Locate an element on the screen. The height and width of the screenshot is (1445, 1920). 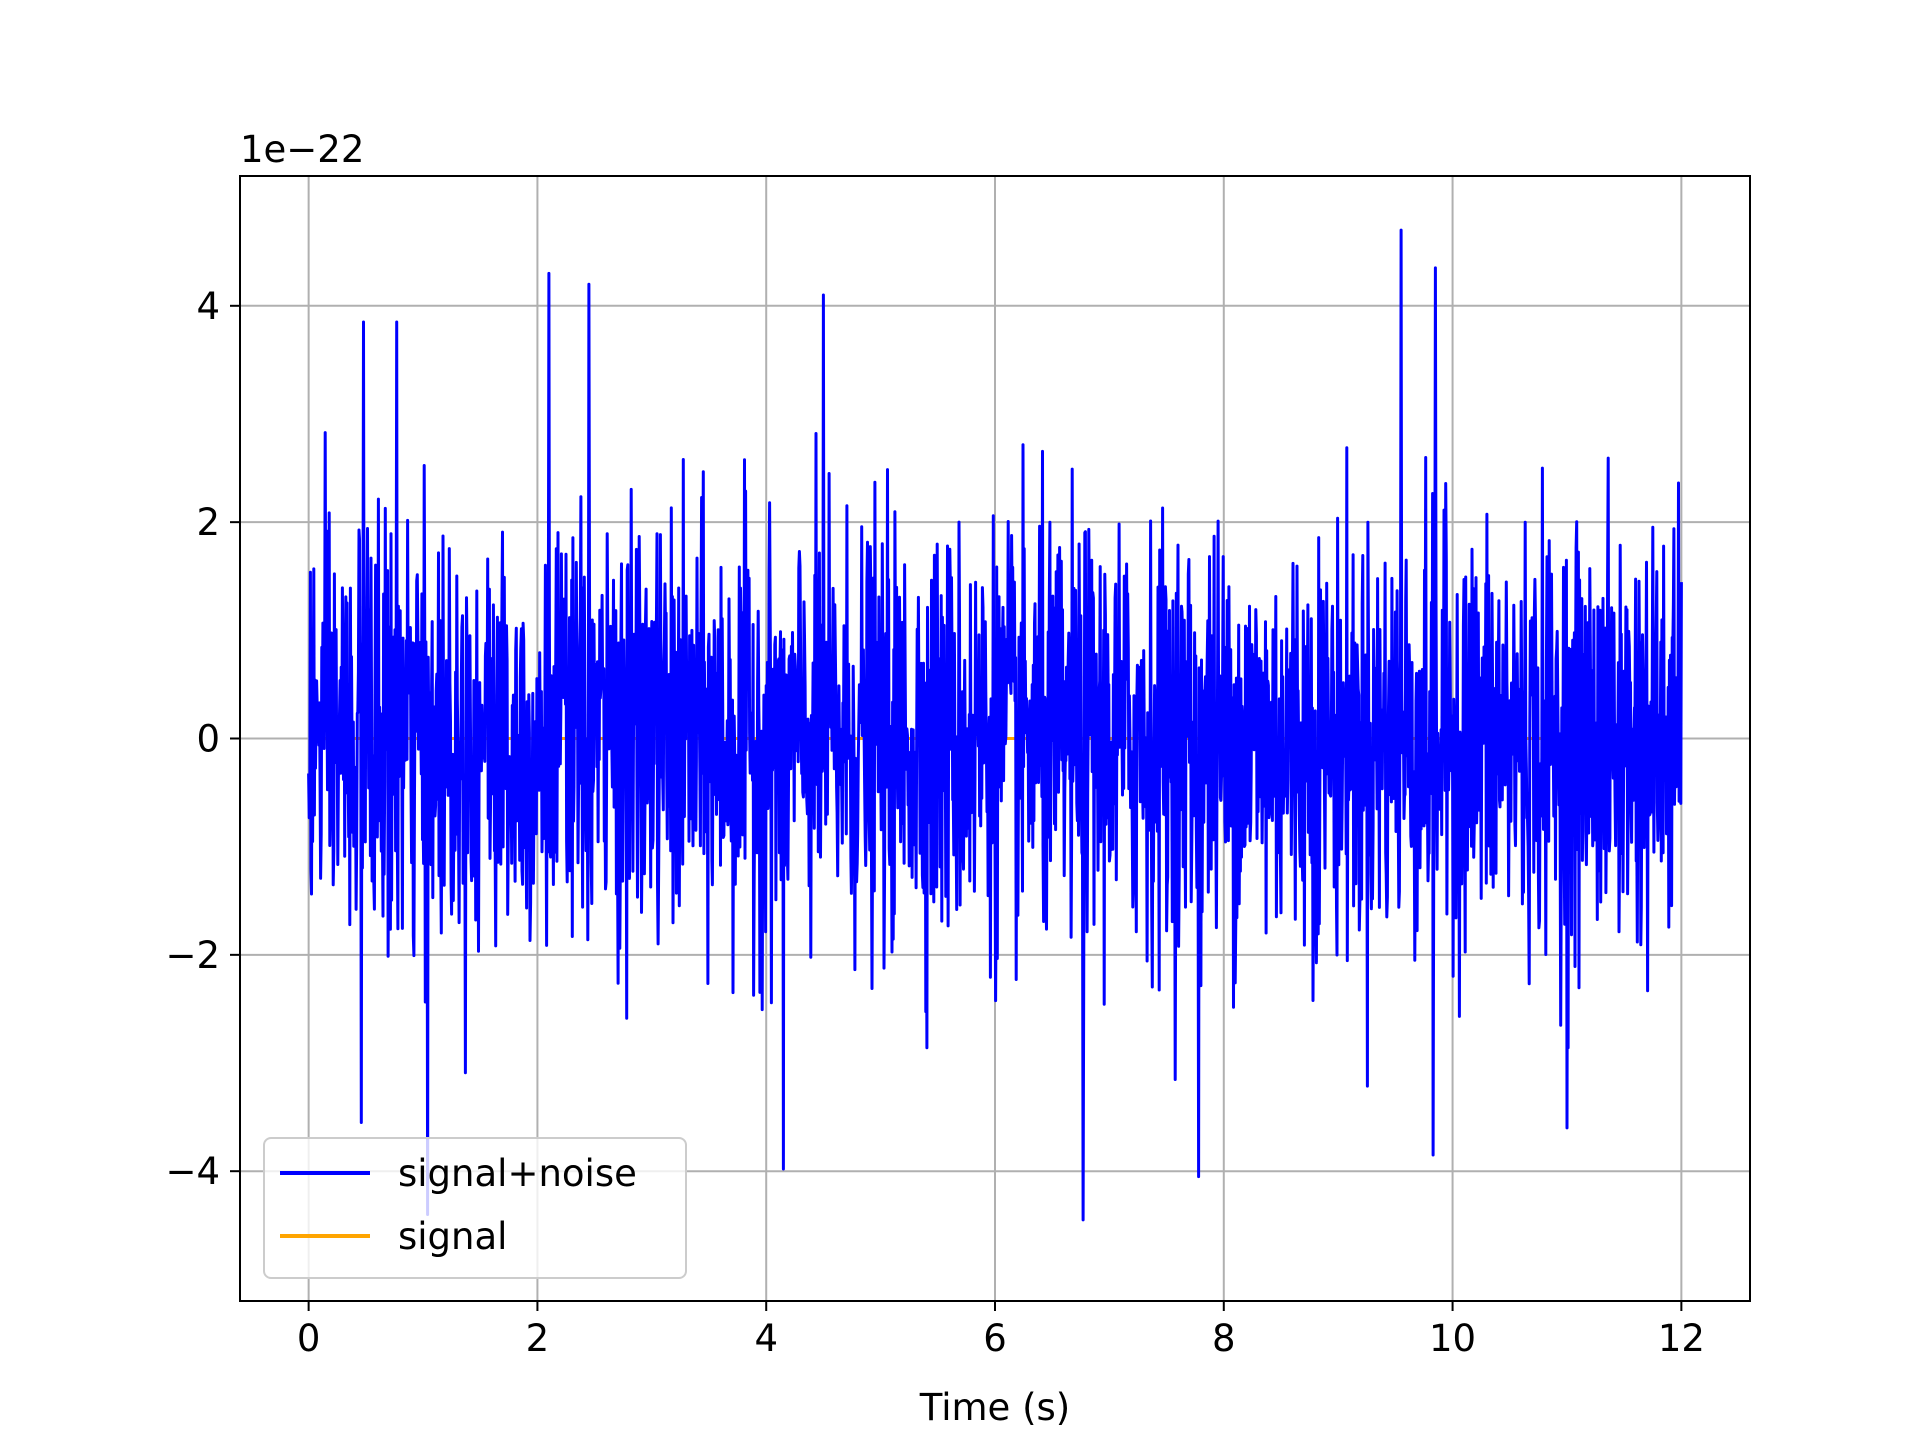
y-tick-label: 2 is located at coordinates (208, 522).